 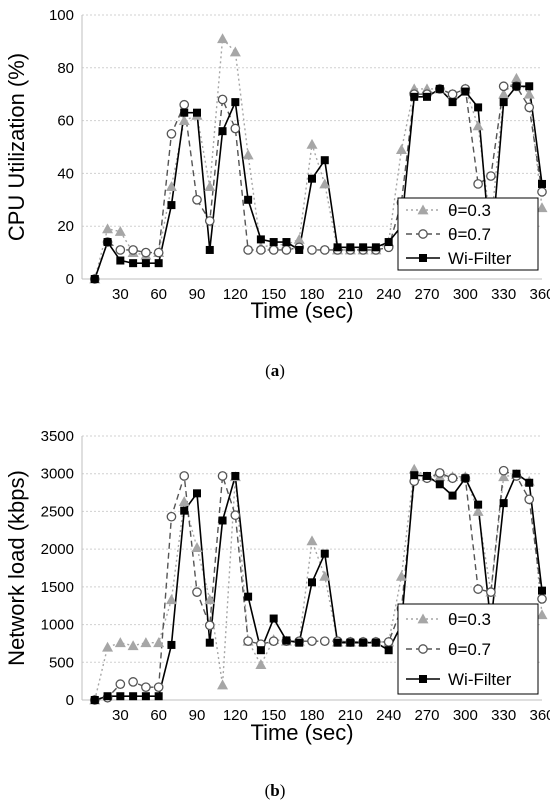 I want to click on caption-paren-open: (, so click(x=268, y=370).